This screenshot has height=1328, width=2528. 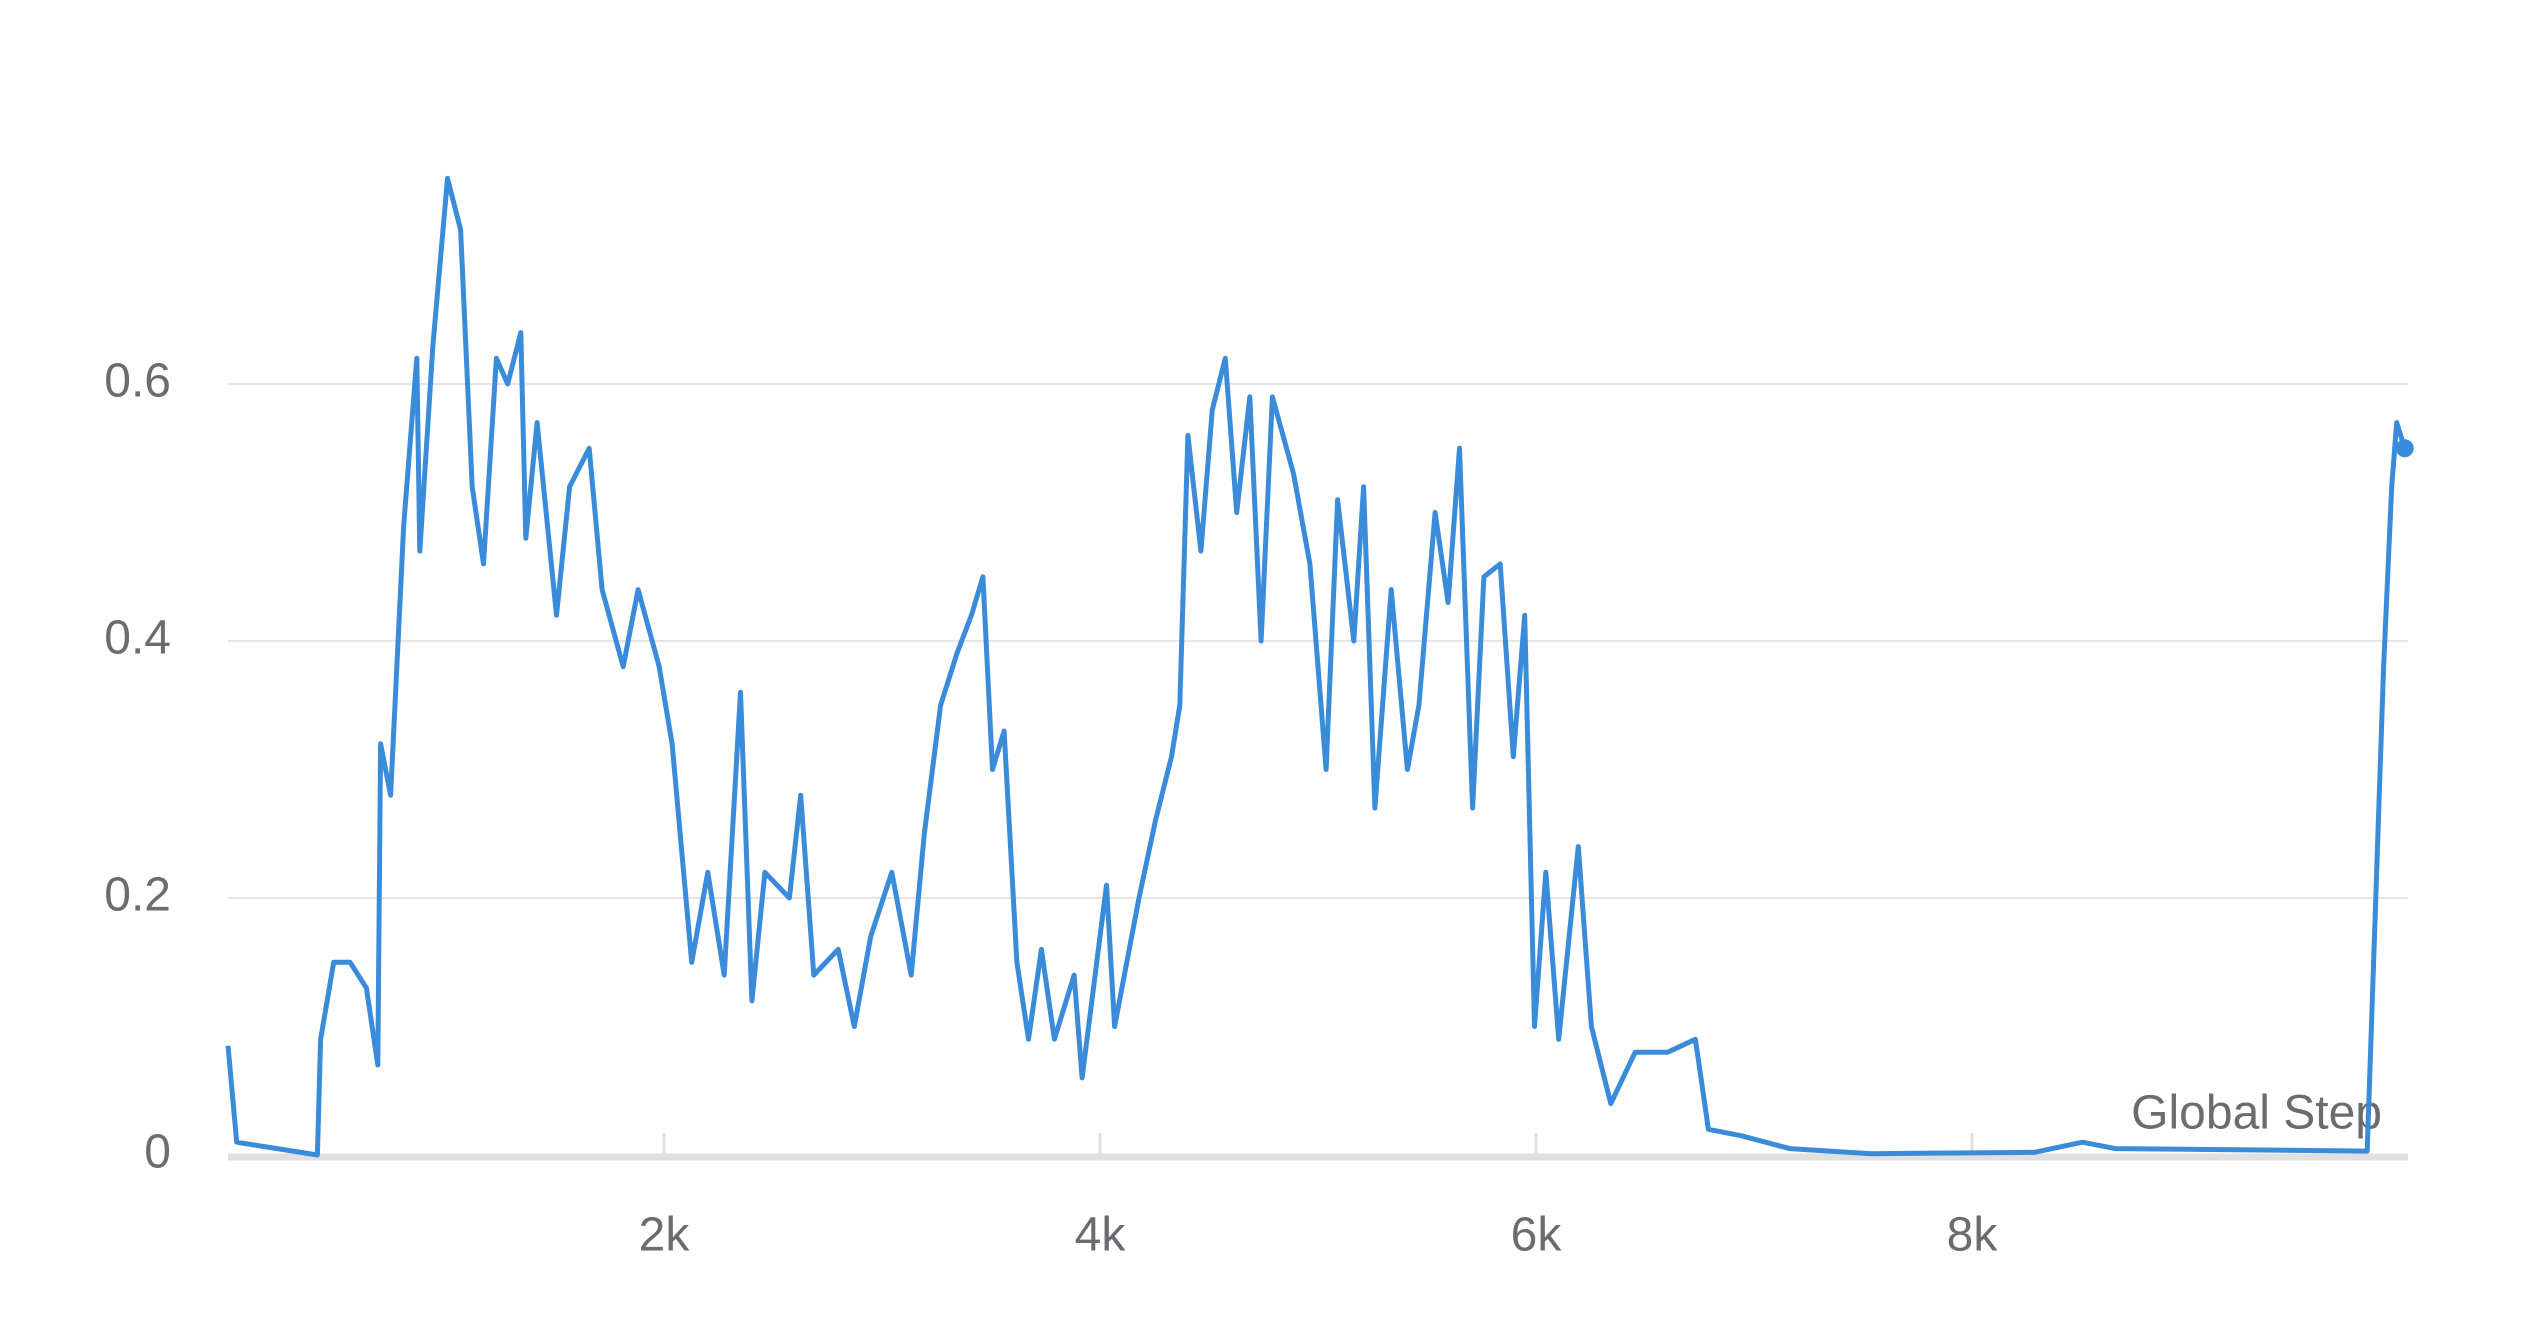 What do you see at coordinates (137, 638) in the screenshot?
I see `y-tick-label: 0.4` at bounding box center [137, 638].